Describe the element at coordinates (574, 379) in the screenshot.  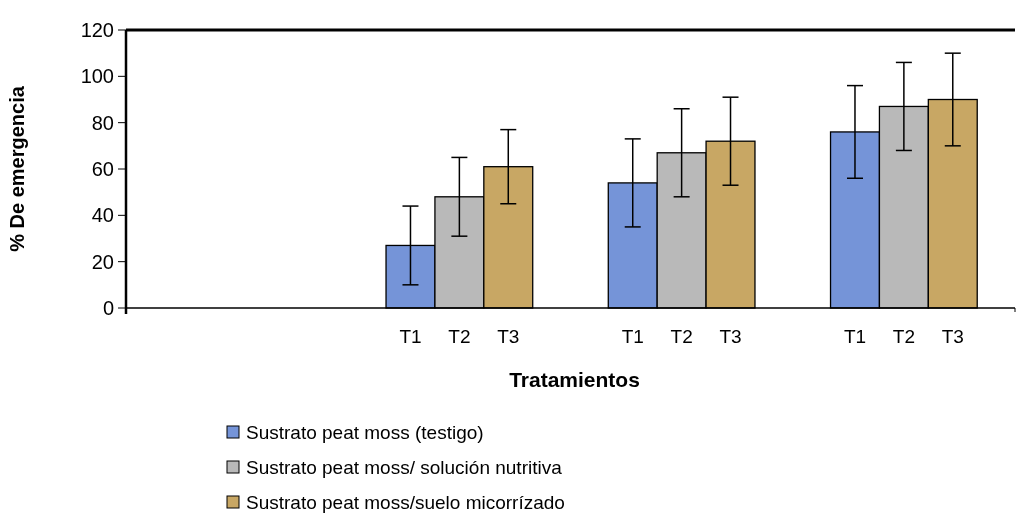
I see `x-axis-title: Tratamientos` at that location.